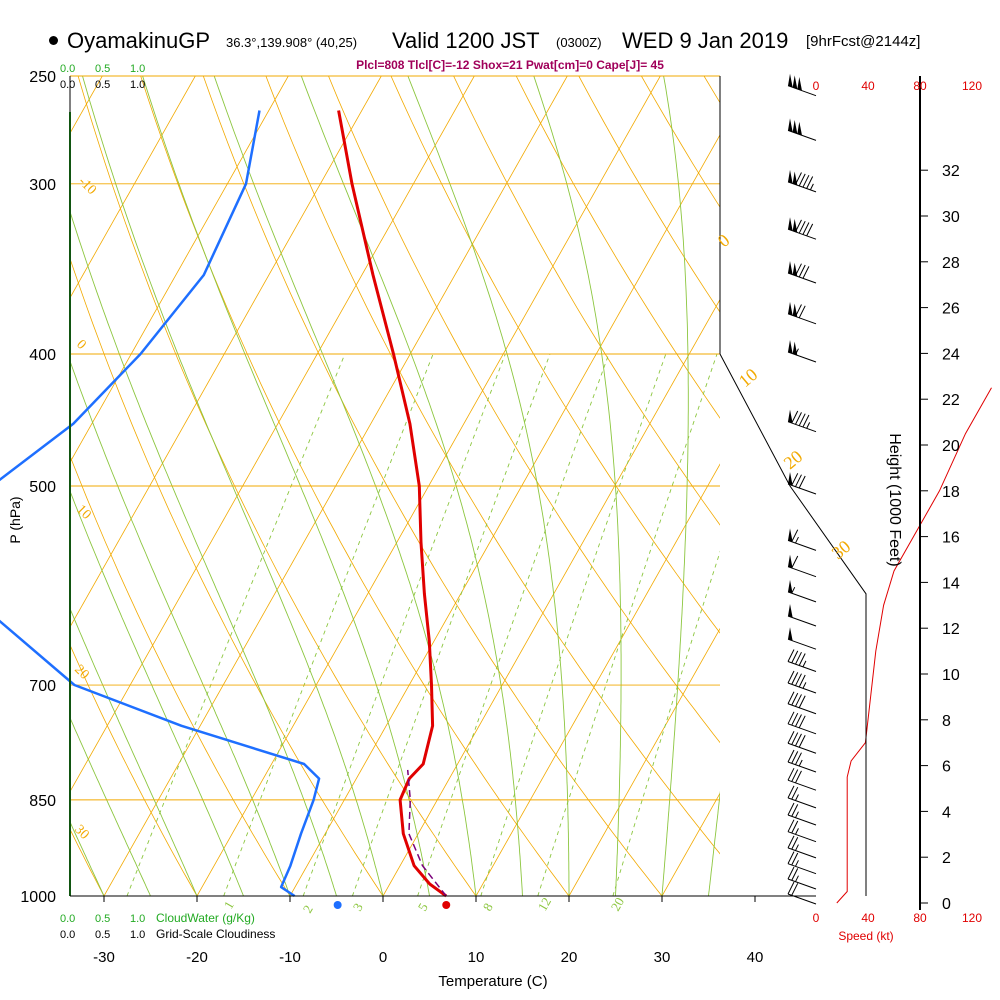  What do you see at coordinates (662, 957) in the screenshot?
I see `temperature-tick-label: 30` at bounding box center [662, 957].